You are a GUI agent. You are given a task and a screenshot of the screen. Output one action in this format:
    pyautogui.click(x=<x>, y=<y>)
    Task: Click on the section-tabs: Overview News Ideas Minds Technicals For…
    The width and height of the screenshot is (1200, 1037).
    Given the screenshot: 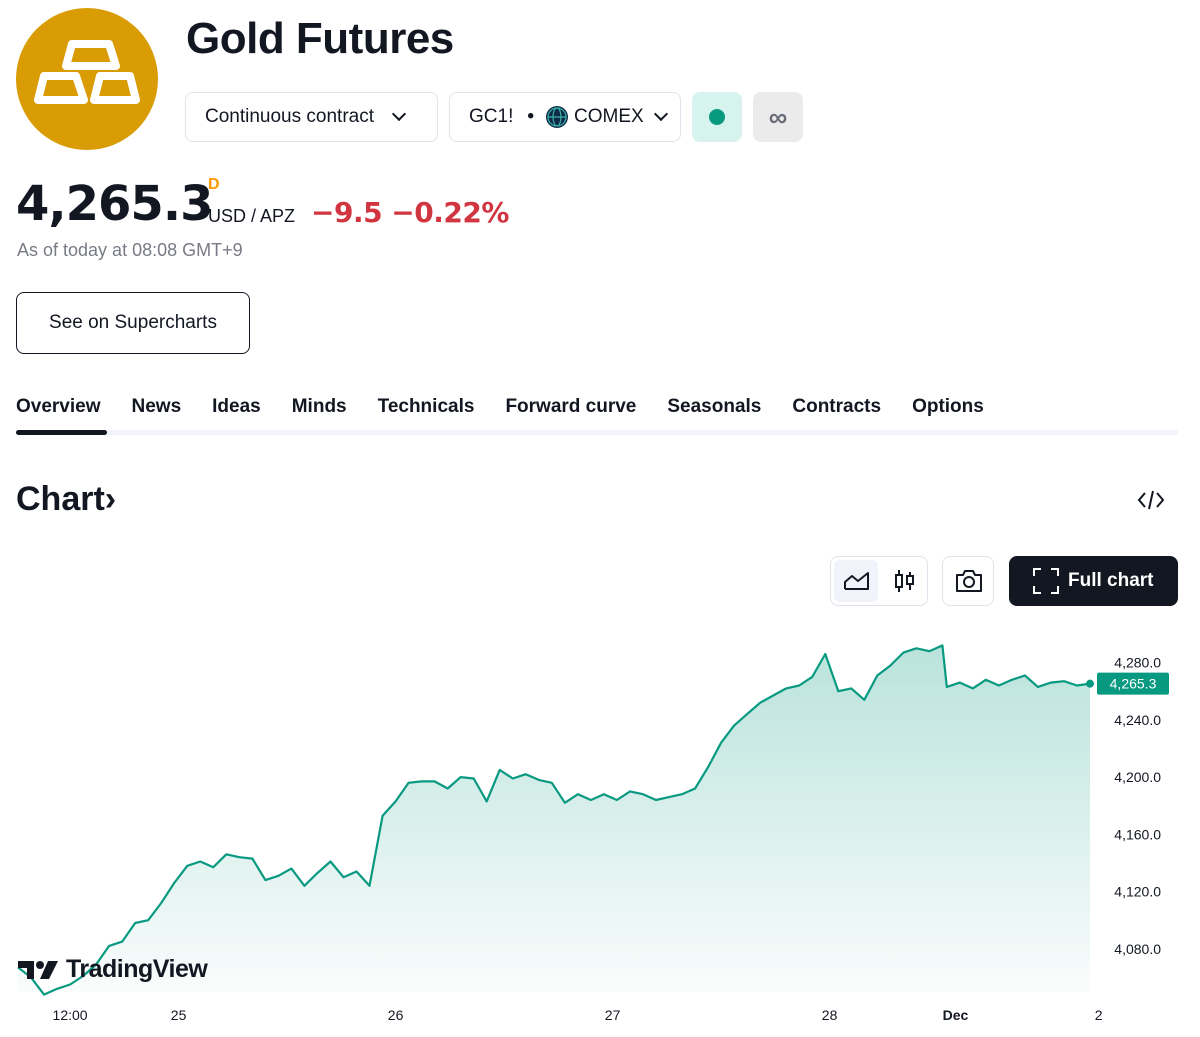 What is the action you would take?
    pyautogui.click(x=515, y=414)
    